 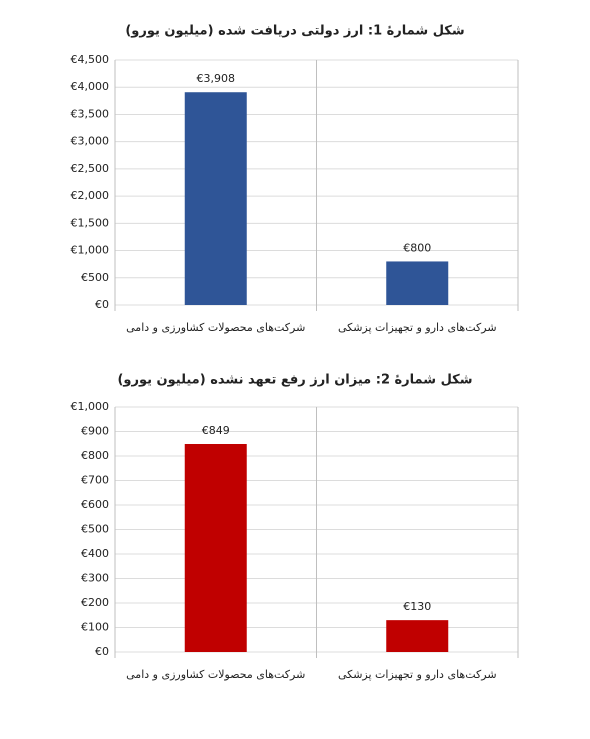 What do you see at coordinates (90, 86) in the screenshot?
I see `y-tick-label: €4,000` at bounding box center [90, 86].